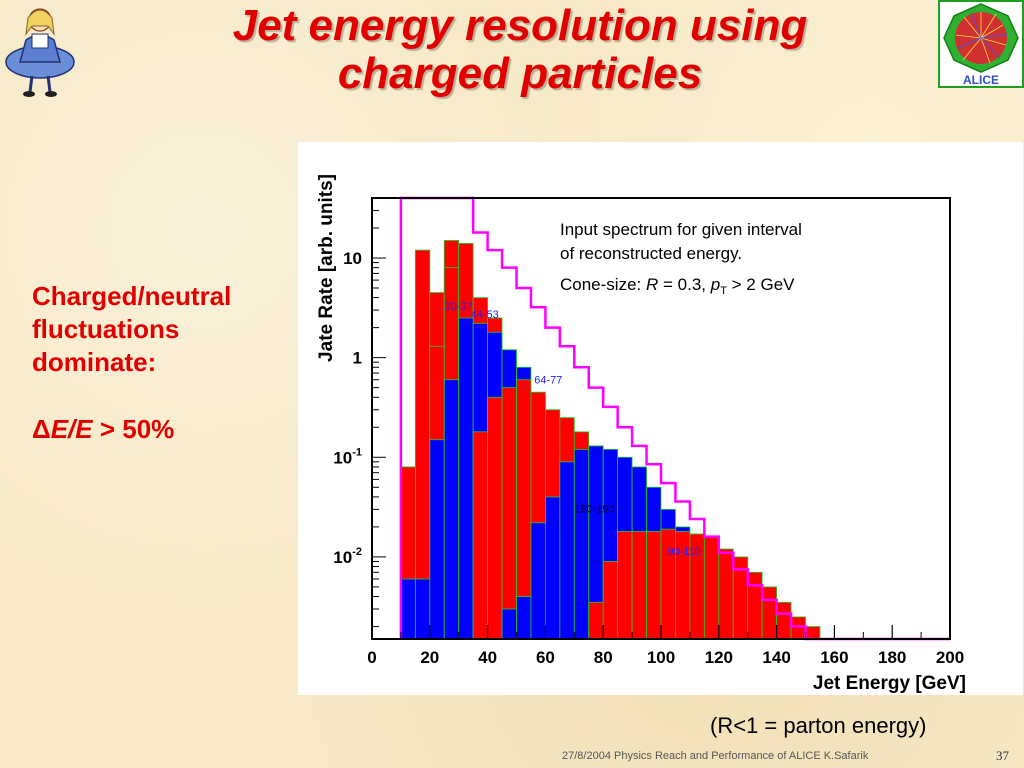 Image resolution: width=1024 pixels, height=768 pixels. Describe the element at coordinates (548, 380) in the screenshot. I see `series-range-label: 64-77` at that location.